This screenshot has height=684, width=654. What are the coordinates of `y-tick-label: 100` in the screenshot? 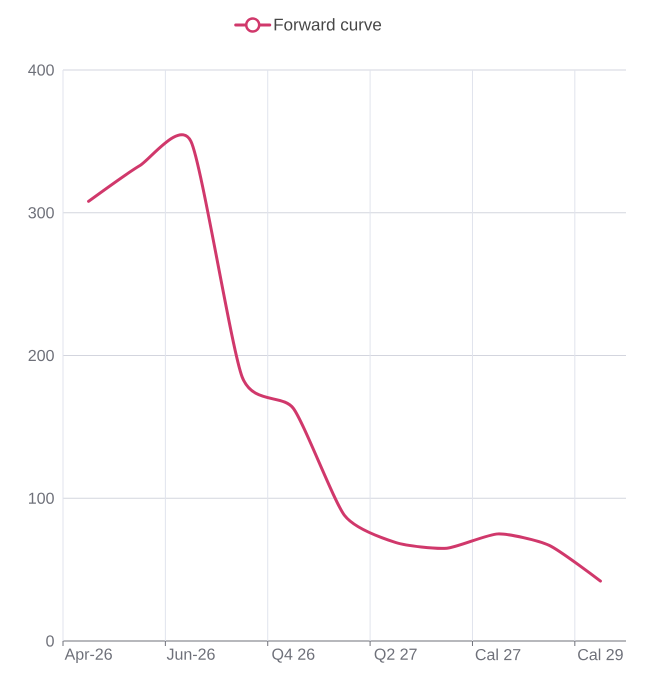 It's located at (41, 498).